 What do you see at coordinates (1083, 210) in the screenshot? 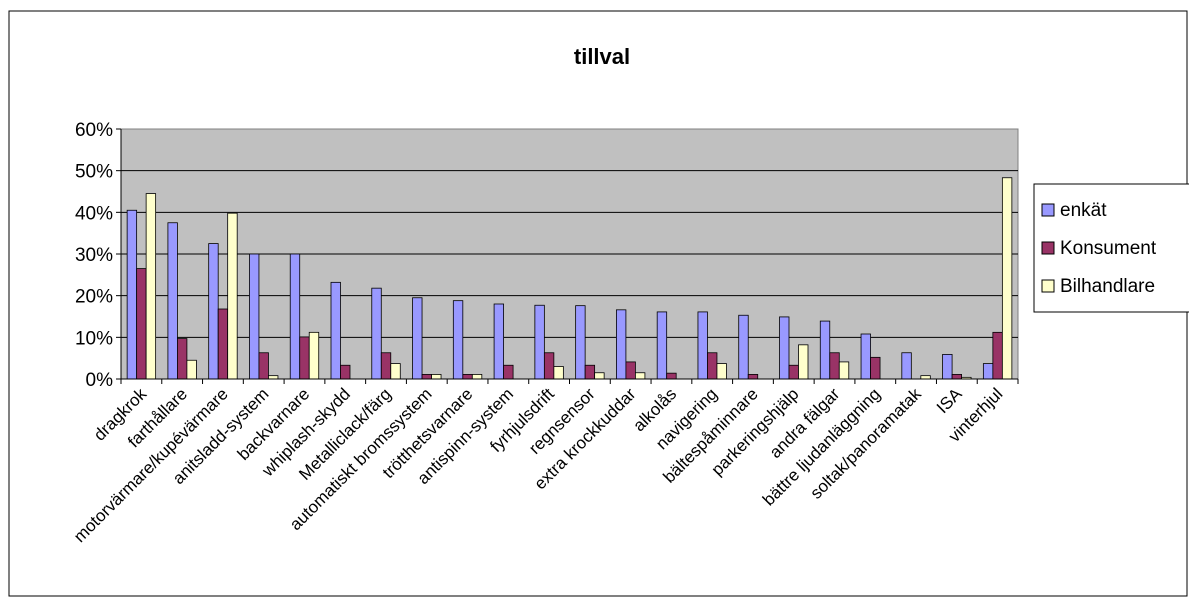
I see `legend-label: enkät` at bounding box center [1083, 210].